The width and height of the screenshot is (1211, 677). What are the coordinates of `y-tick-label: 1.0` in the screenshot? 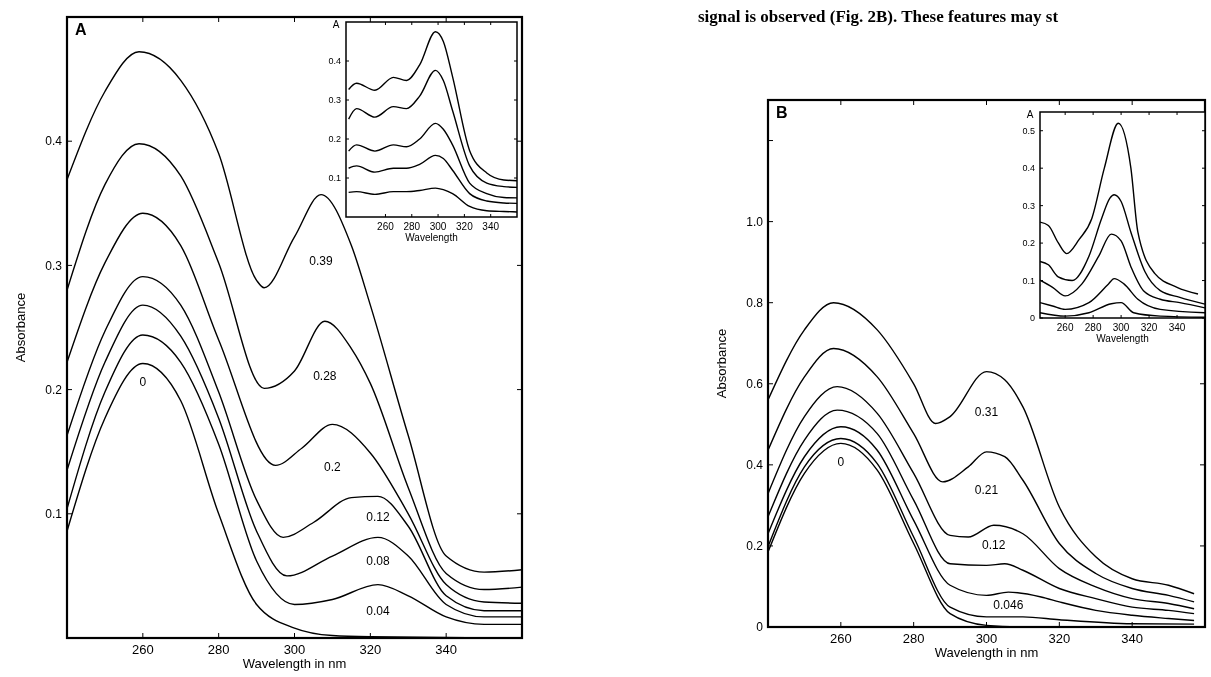 It's located at (755, 221).